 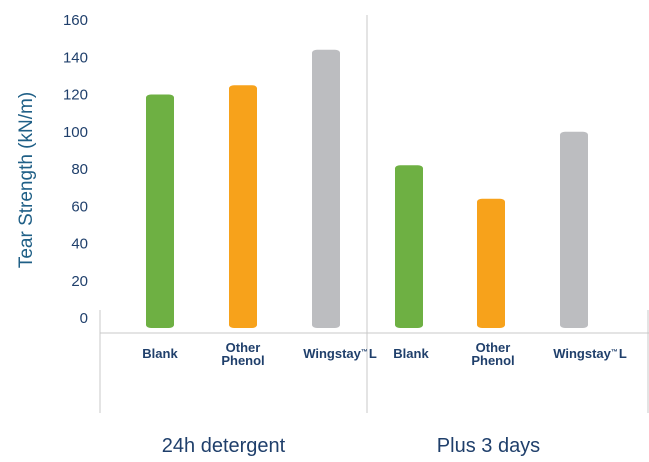 I want to click on group-label: 24h detergent, so click(x=224, y=446).